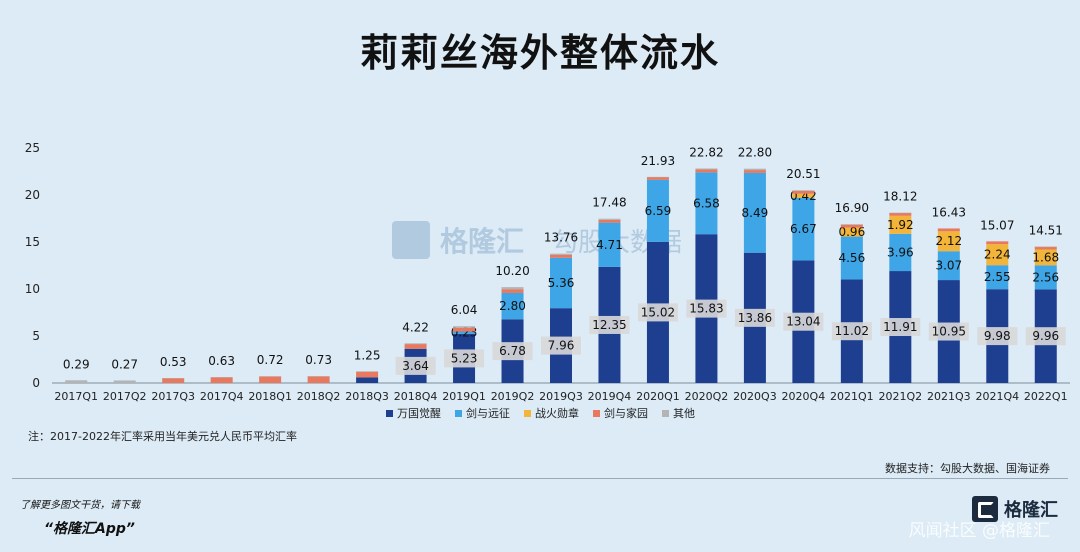 This screenshot has height=552, width=1080. What do you see at coordinates (755, 396) in the screenshot?
I see `x-tick-label: 2020Q3` at bounding box center [755, 396].